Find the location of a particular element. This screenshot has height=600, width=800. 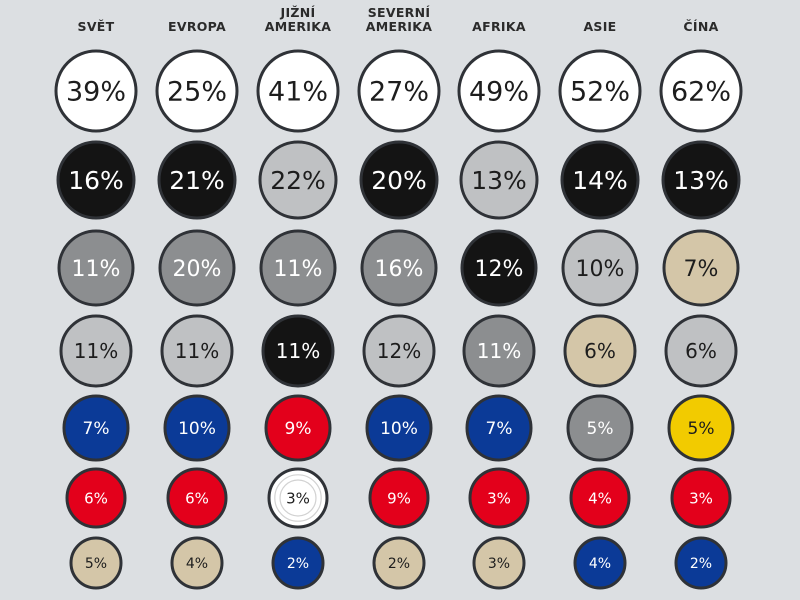

bubble-value: 2% is located at coordinates (298, 564).